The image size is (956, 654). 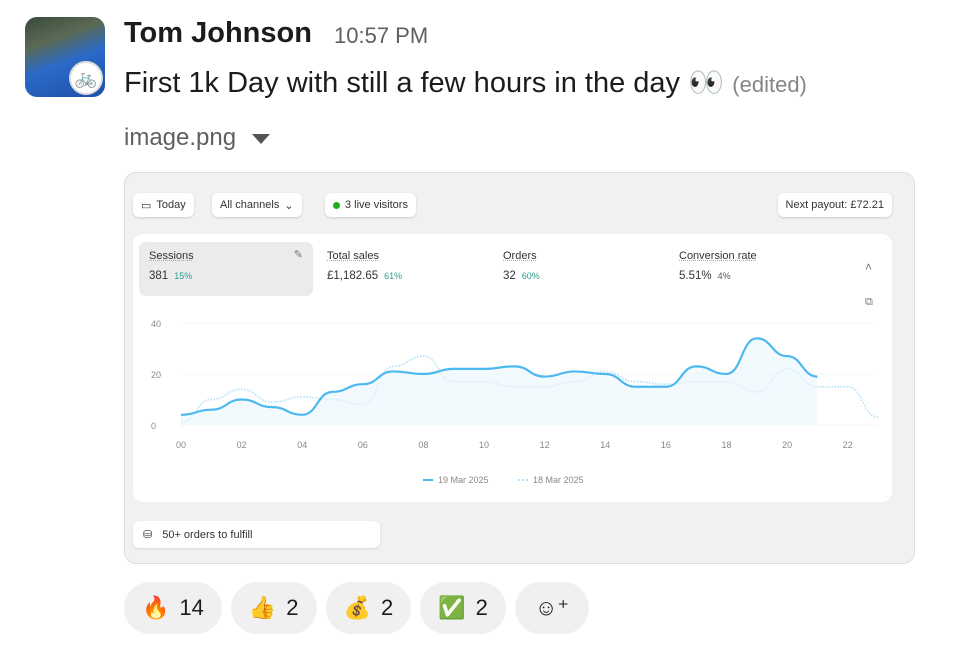 I want to click on x-tick-label: 22, so click(x=848, y=445).